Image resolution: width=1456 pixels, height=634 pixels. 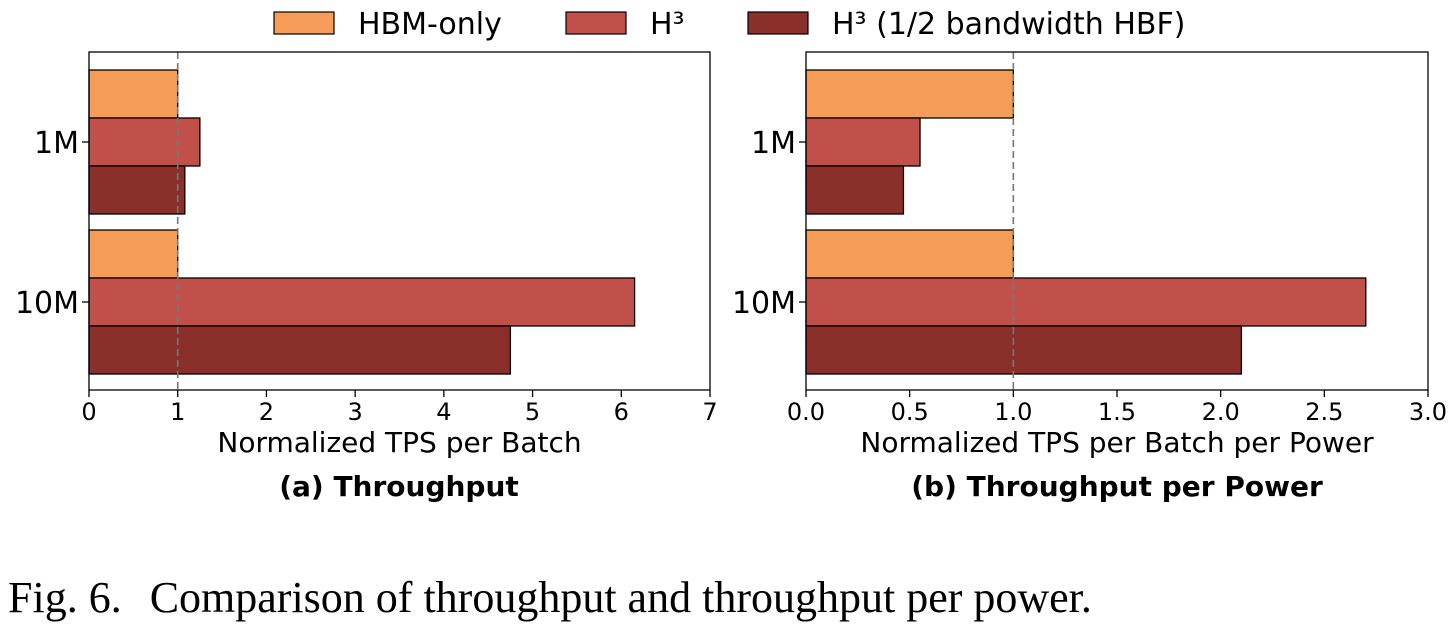 I want to click on legend: HBM-only H³ H³ (1/2 bandwidth HBF), so click(x=729, y=24).